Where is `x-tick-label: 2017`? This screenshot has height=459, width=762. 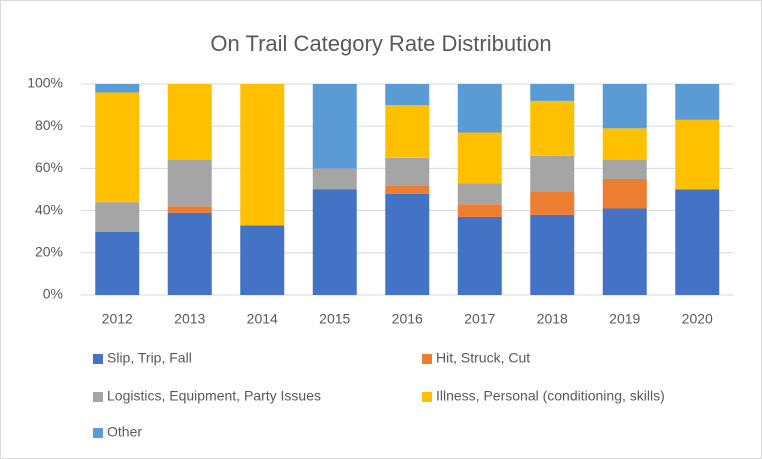 x-tick-label: 2017 is located at coordinates (479, 319).